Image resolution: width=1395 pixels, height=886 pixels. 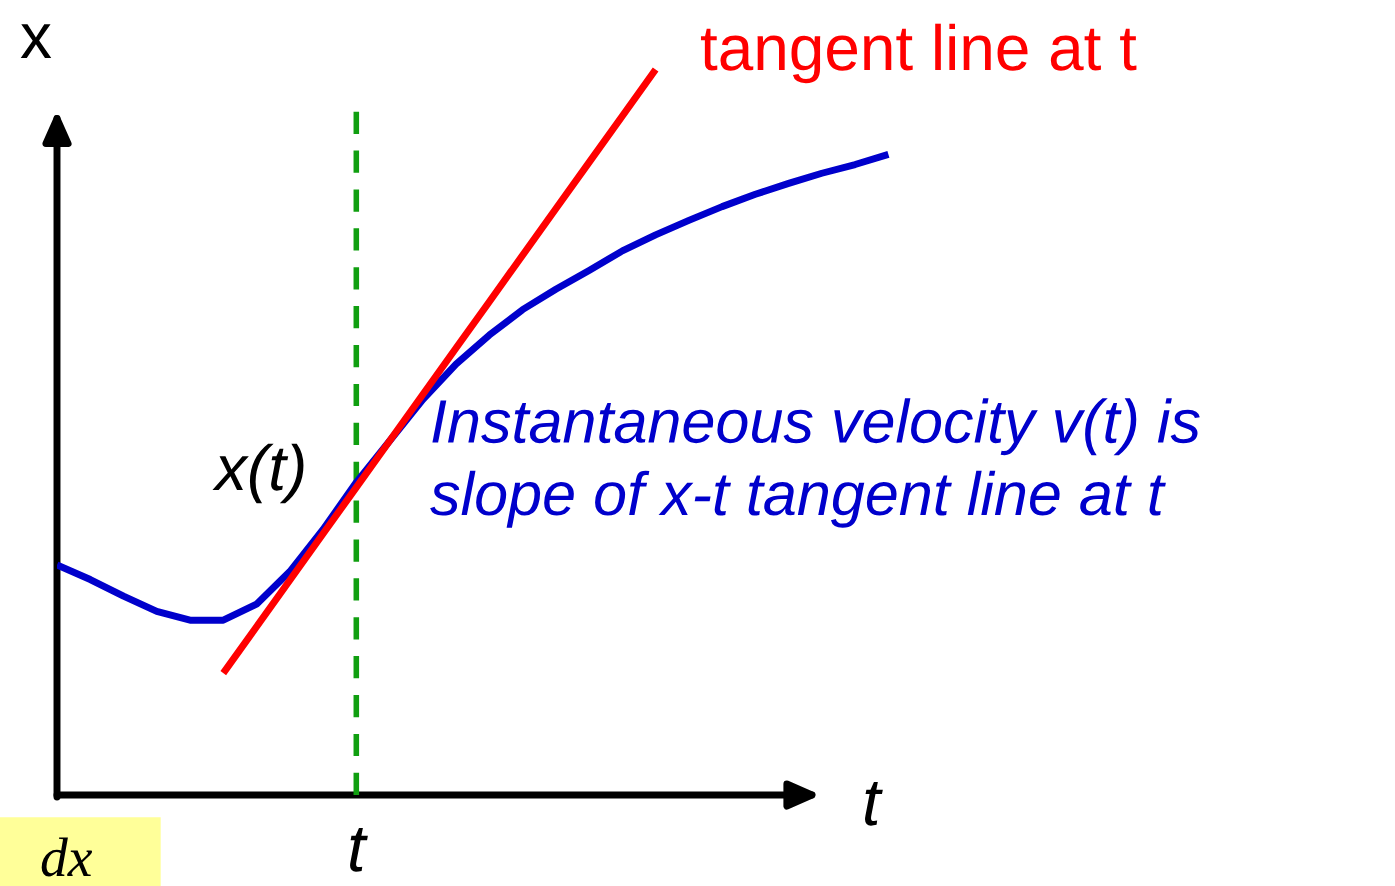 What do you see at coordinates (359, 849) in the screenshot?
I see `text: t` at bounding box center [359, 849].